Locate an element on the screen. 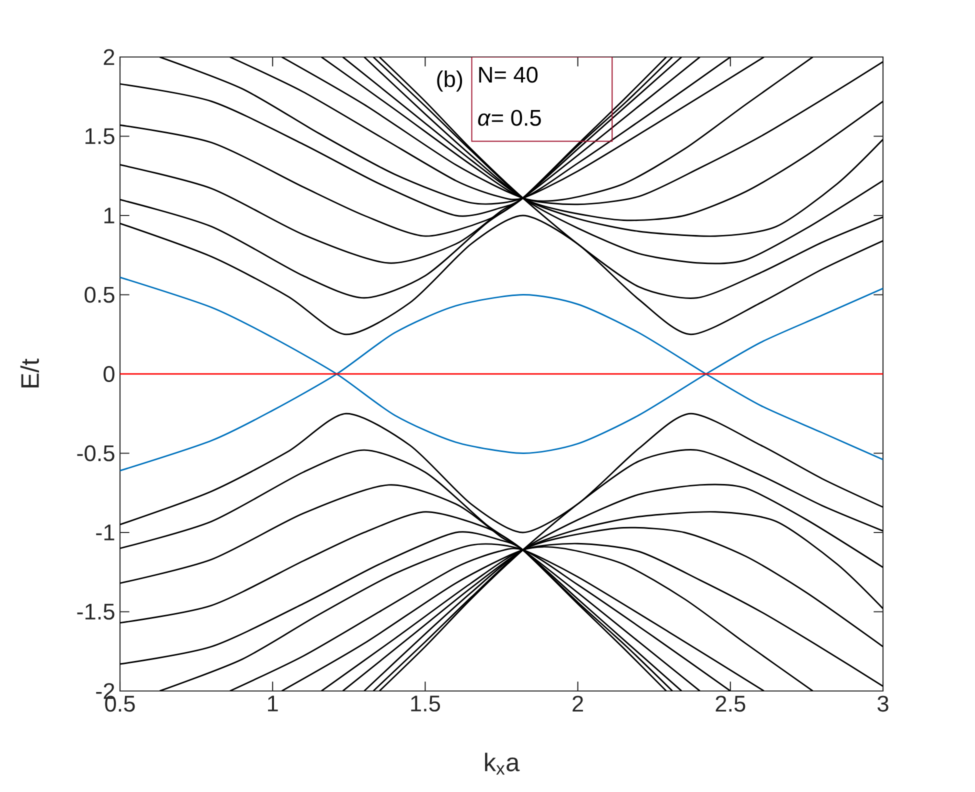 This screenshot has height=792, width=975. y-tick-label: -1.5 is located at coordinates (95, 612).